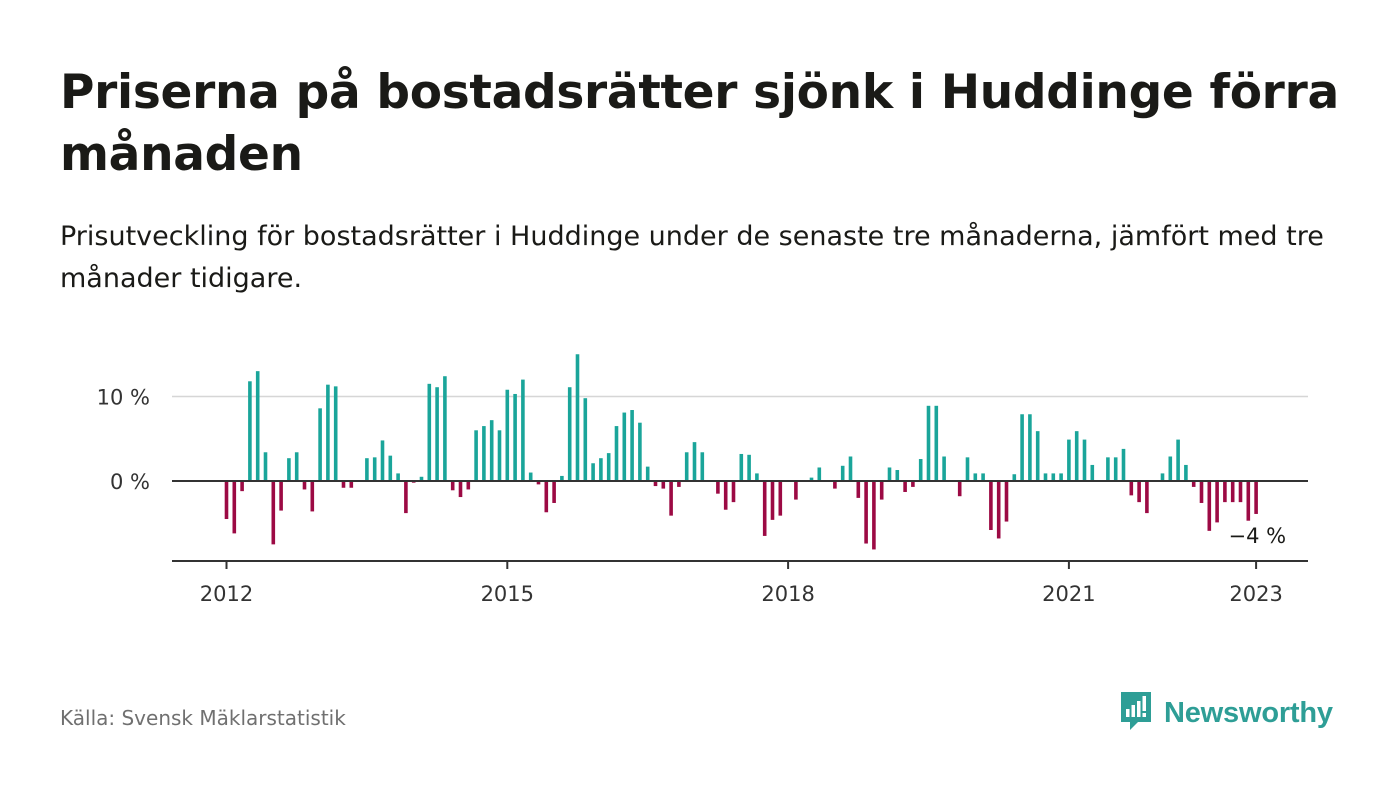  I want to click on x-tick-label: 2015, so click(507, 594).